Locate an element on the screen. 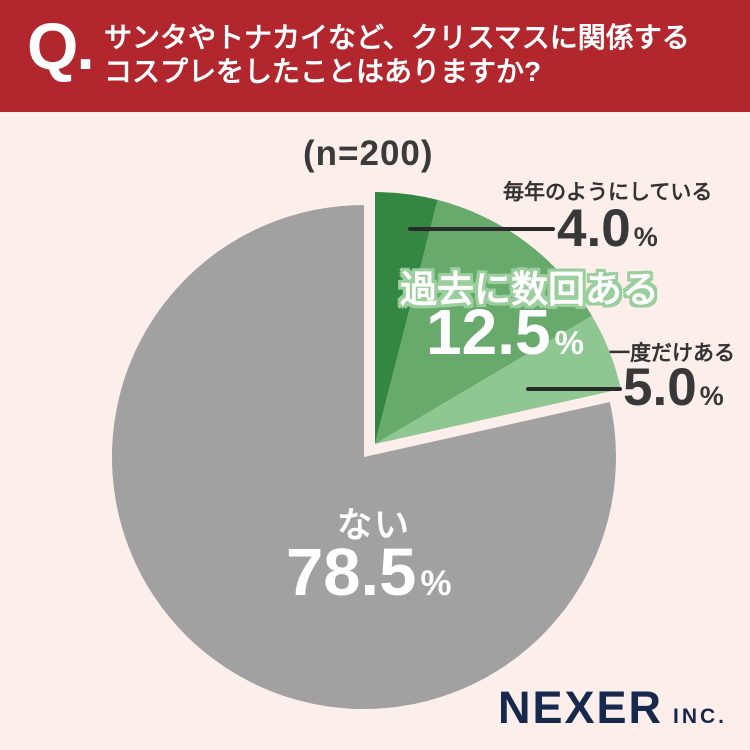  segment-value-past-several: 12.5 % is located at coordinates (505, 332).